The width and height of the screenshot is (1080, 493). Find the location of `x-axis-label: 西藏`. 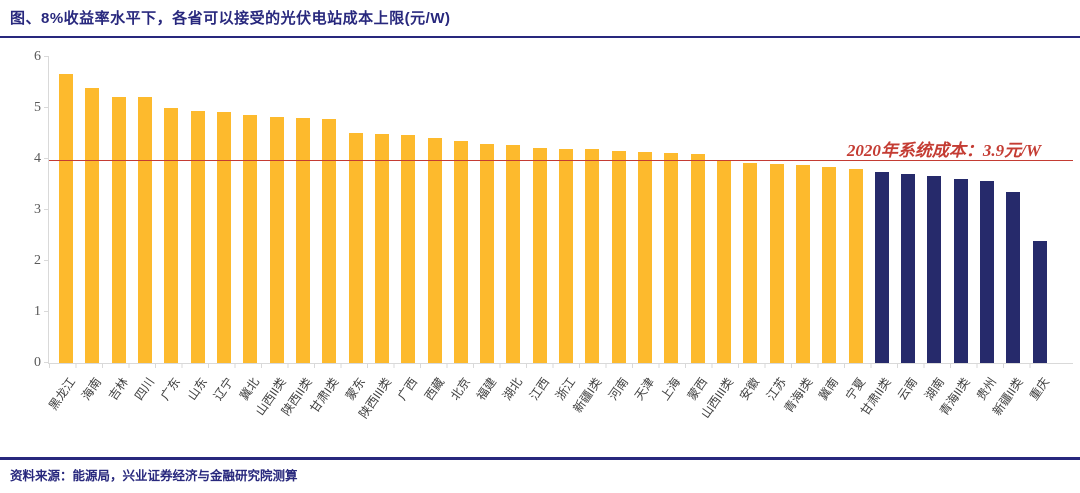

x-axis-label: 西藏 is located at coordinates (434, 389).